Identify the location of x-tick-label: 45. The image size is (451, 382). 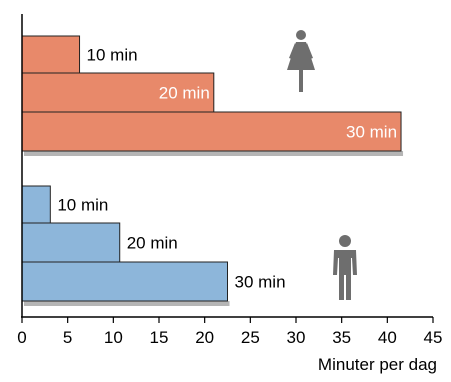
(433, 337).